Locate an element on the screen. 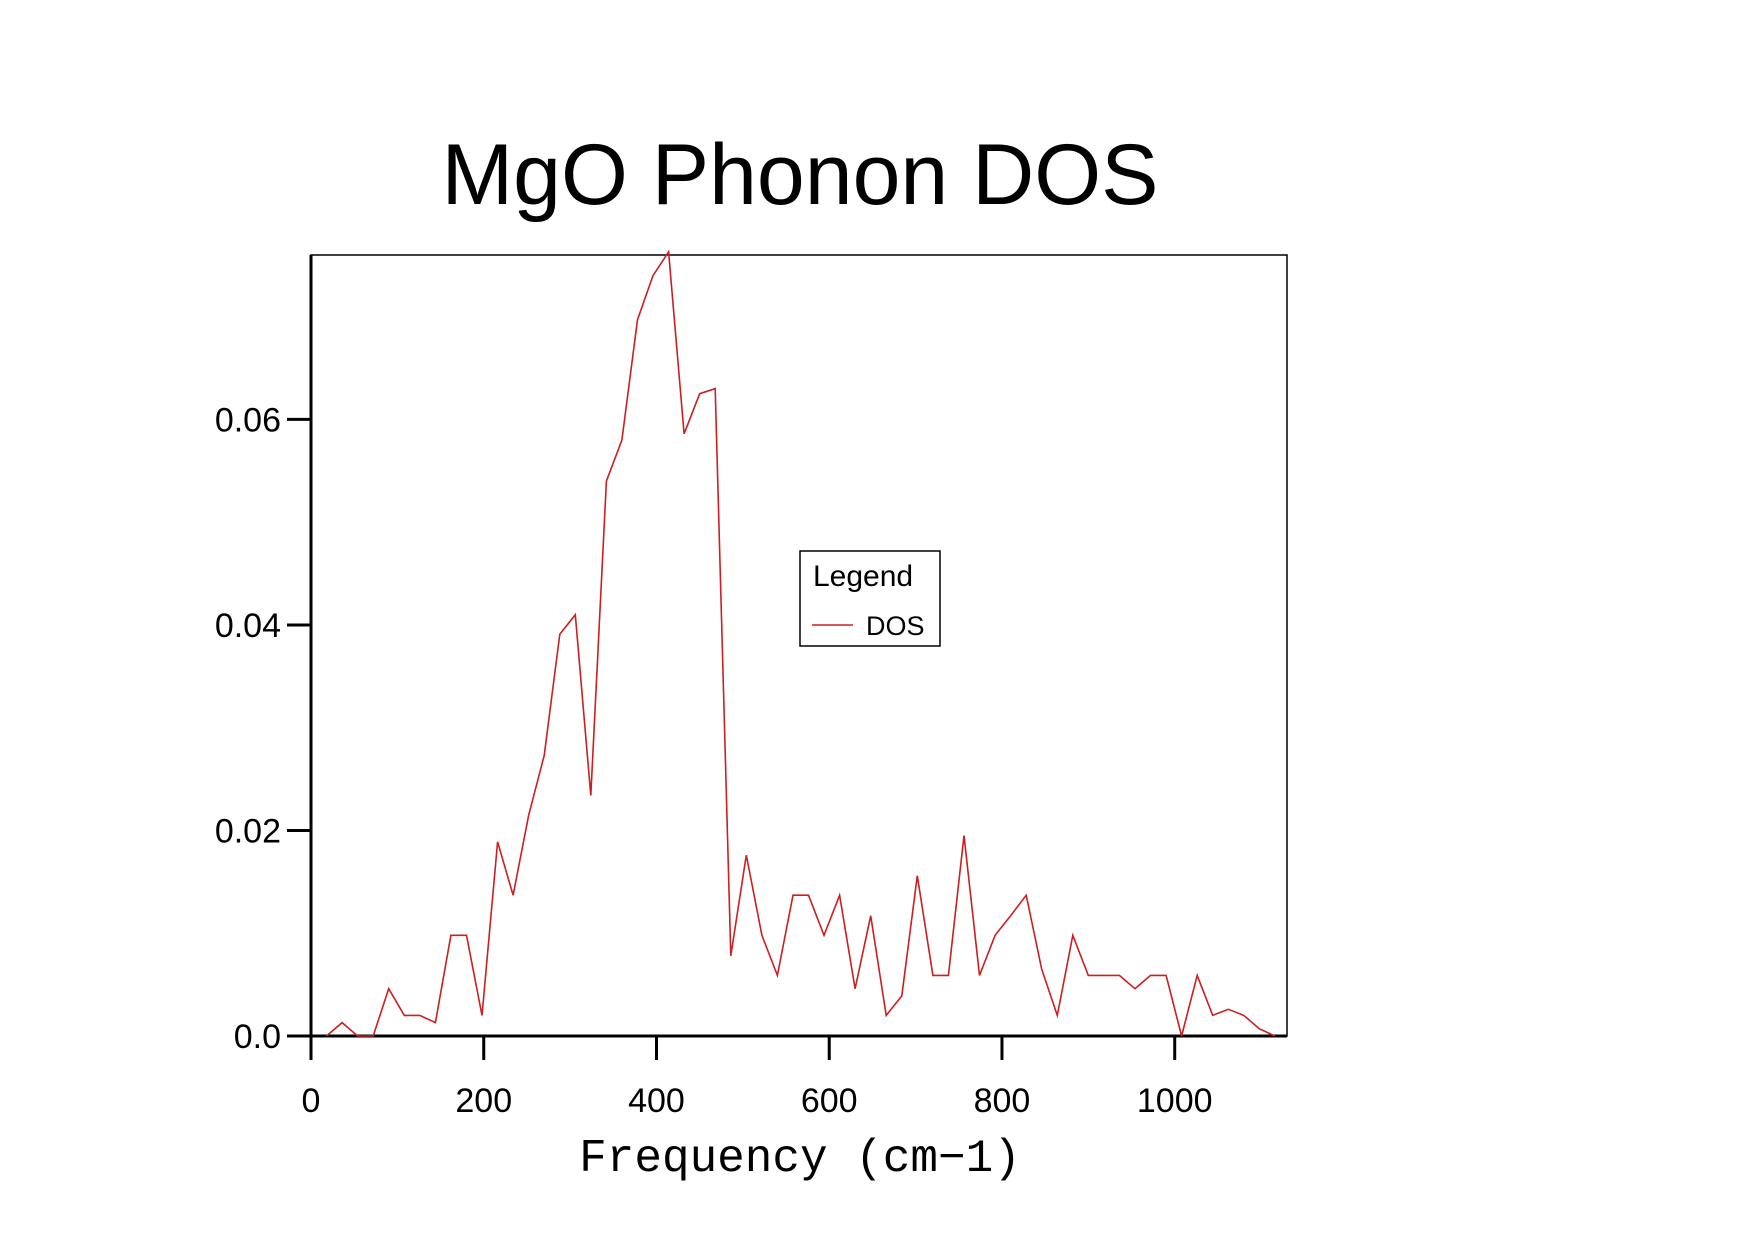 Image resolution: width=1754 pixels, height=1240 pixels. chart-title: MgO Phonon DOS is located at coordinates (799, 175).